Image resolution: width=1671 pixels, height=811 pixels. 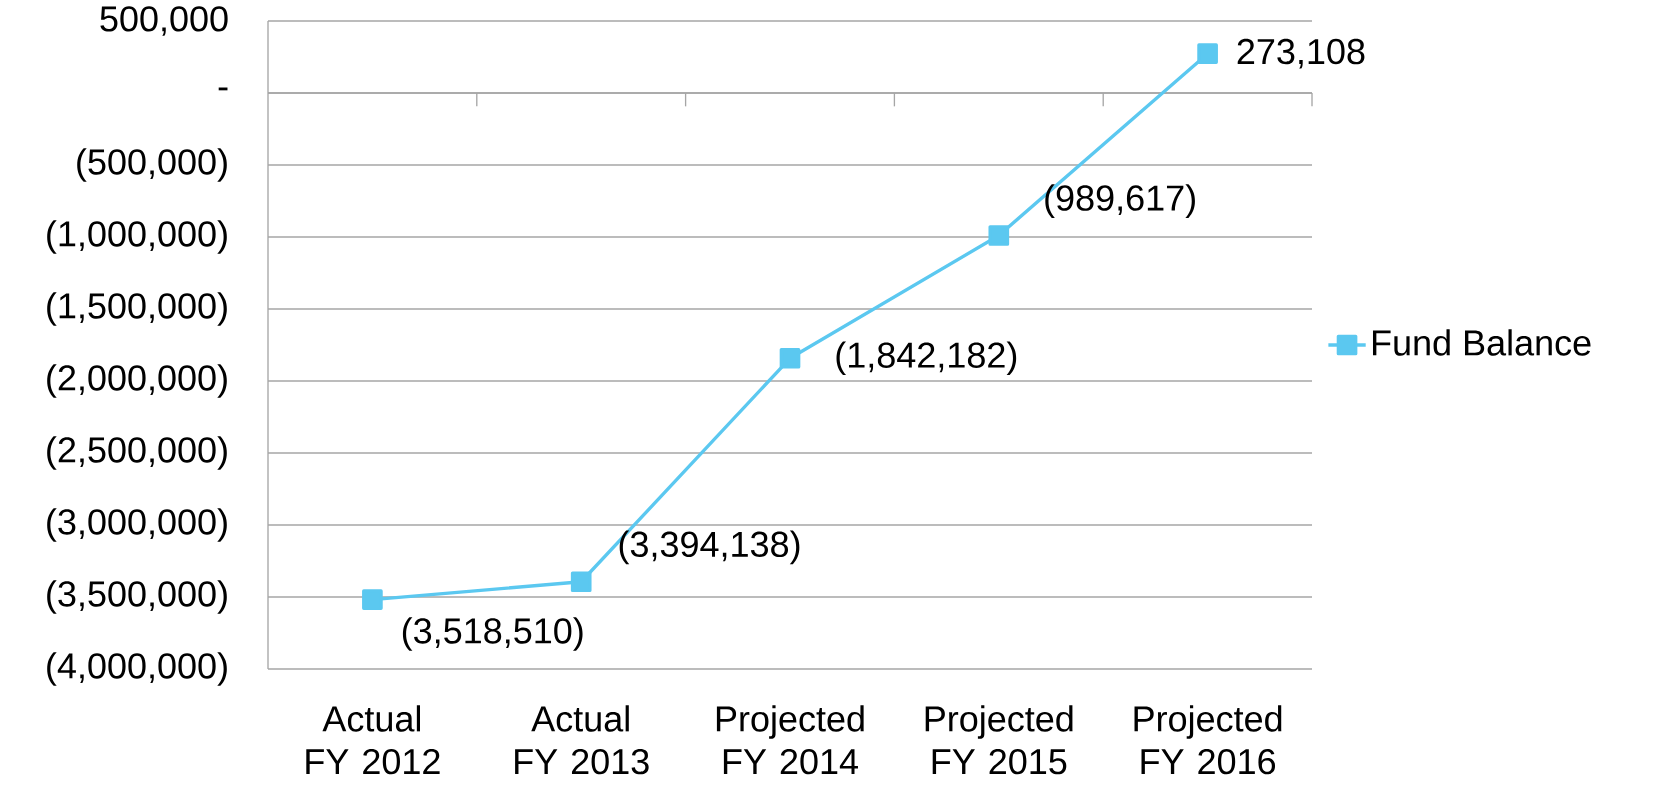 I want to click on data-label: 273,108, so click(x=1301, y=53).